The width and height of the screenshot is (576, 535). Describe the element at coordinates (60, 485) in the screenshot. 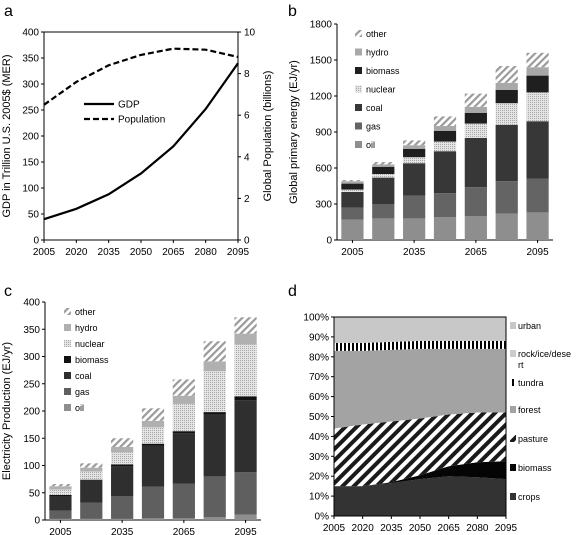

I see `bar-segment-other-2005` at that location.